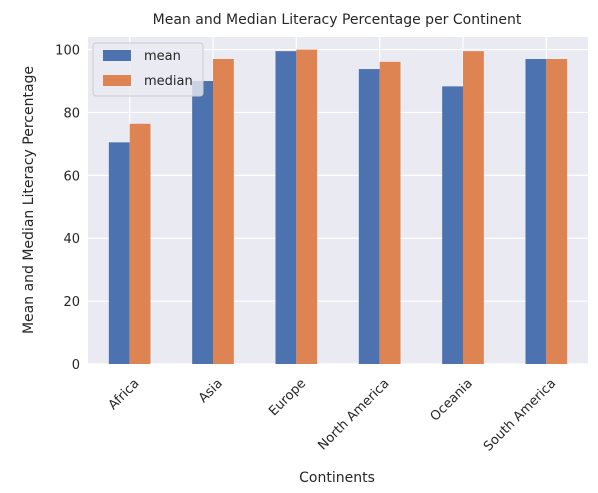  I want to click on legend: mean median, so click(148, 69).